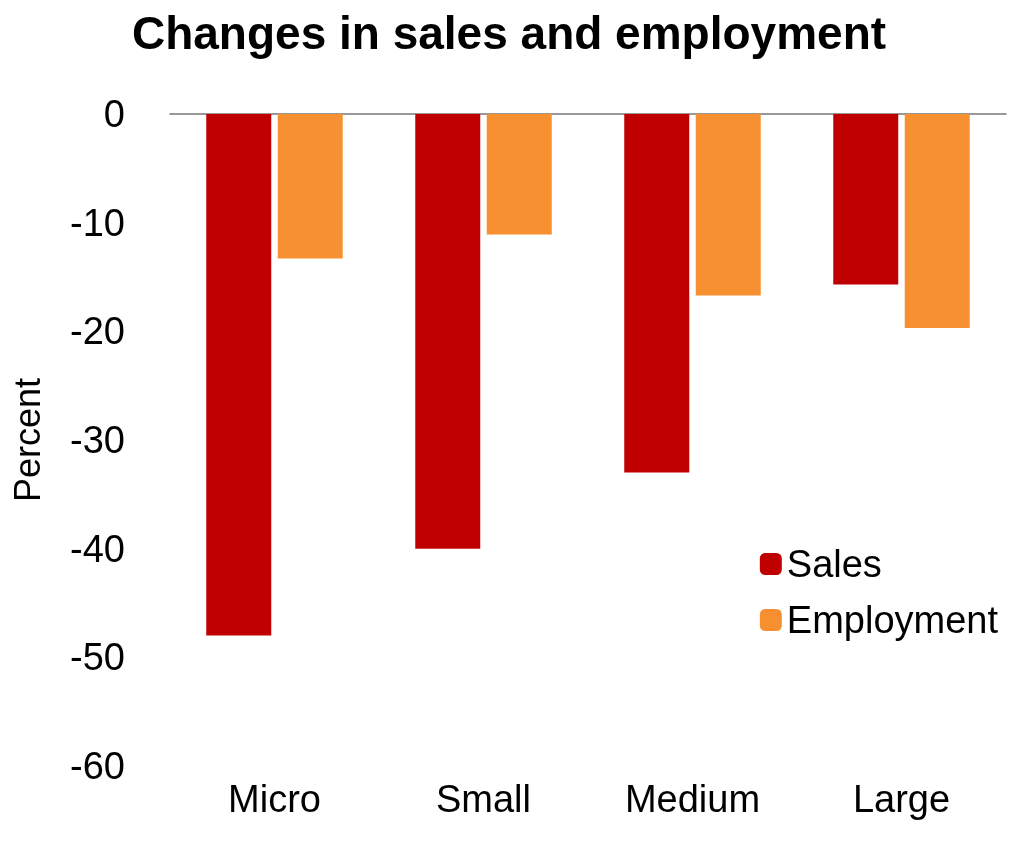 The image size is (1018, 844). I want to click on x-tick-label: Micro, so click(274, 799).